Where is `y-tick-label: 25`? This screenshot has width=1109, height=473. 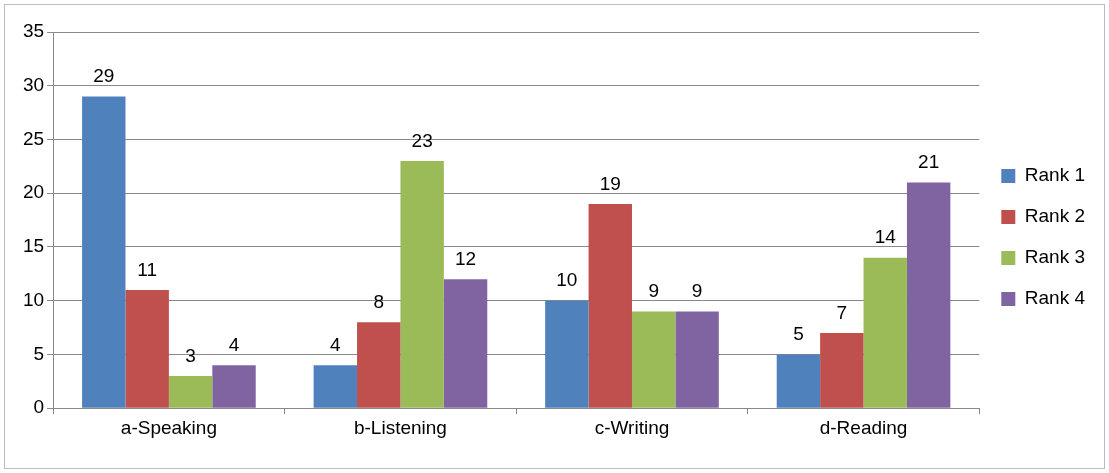
y-tick-label: 25 is located at coordinates (33, 138).